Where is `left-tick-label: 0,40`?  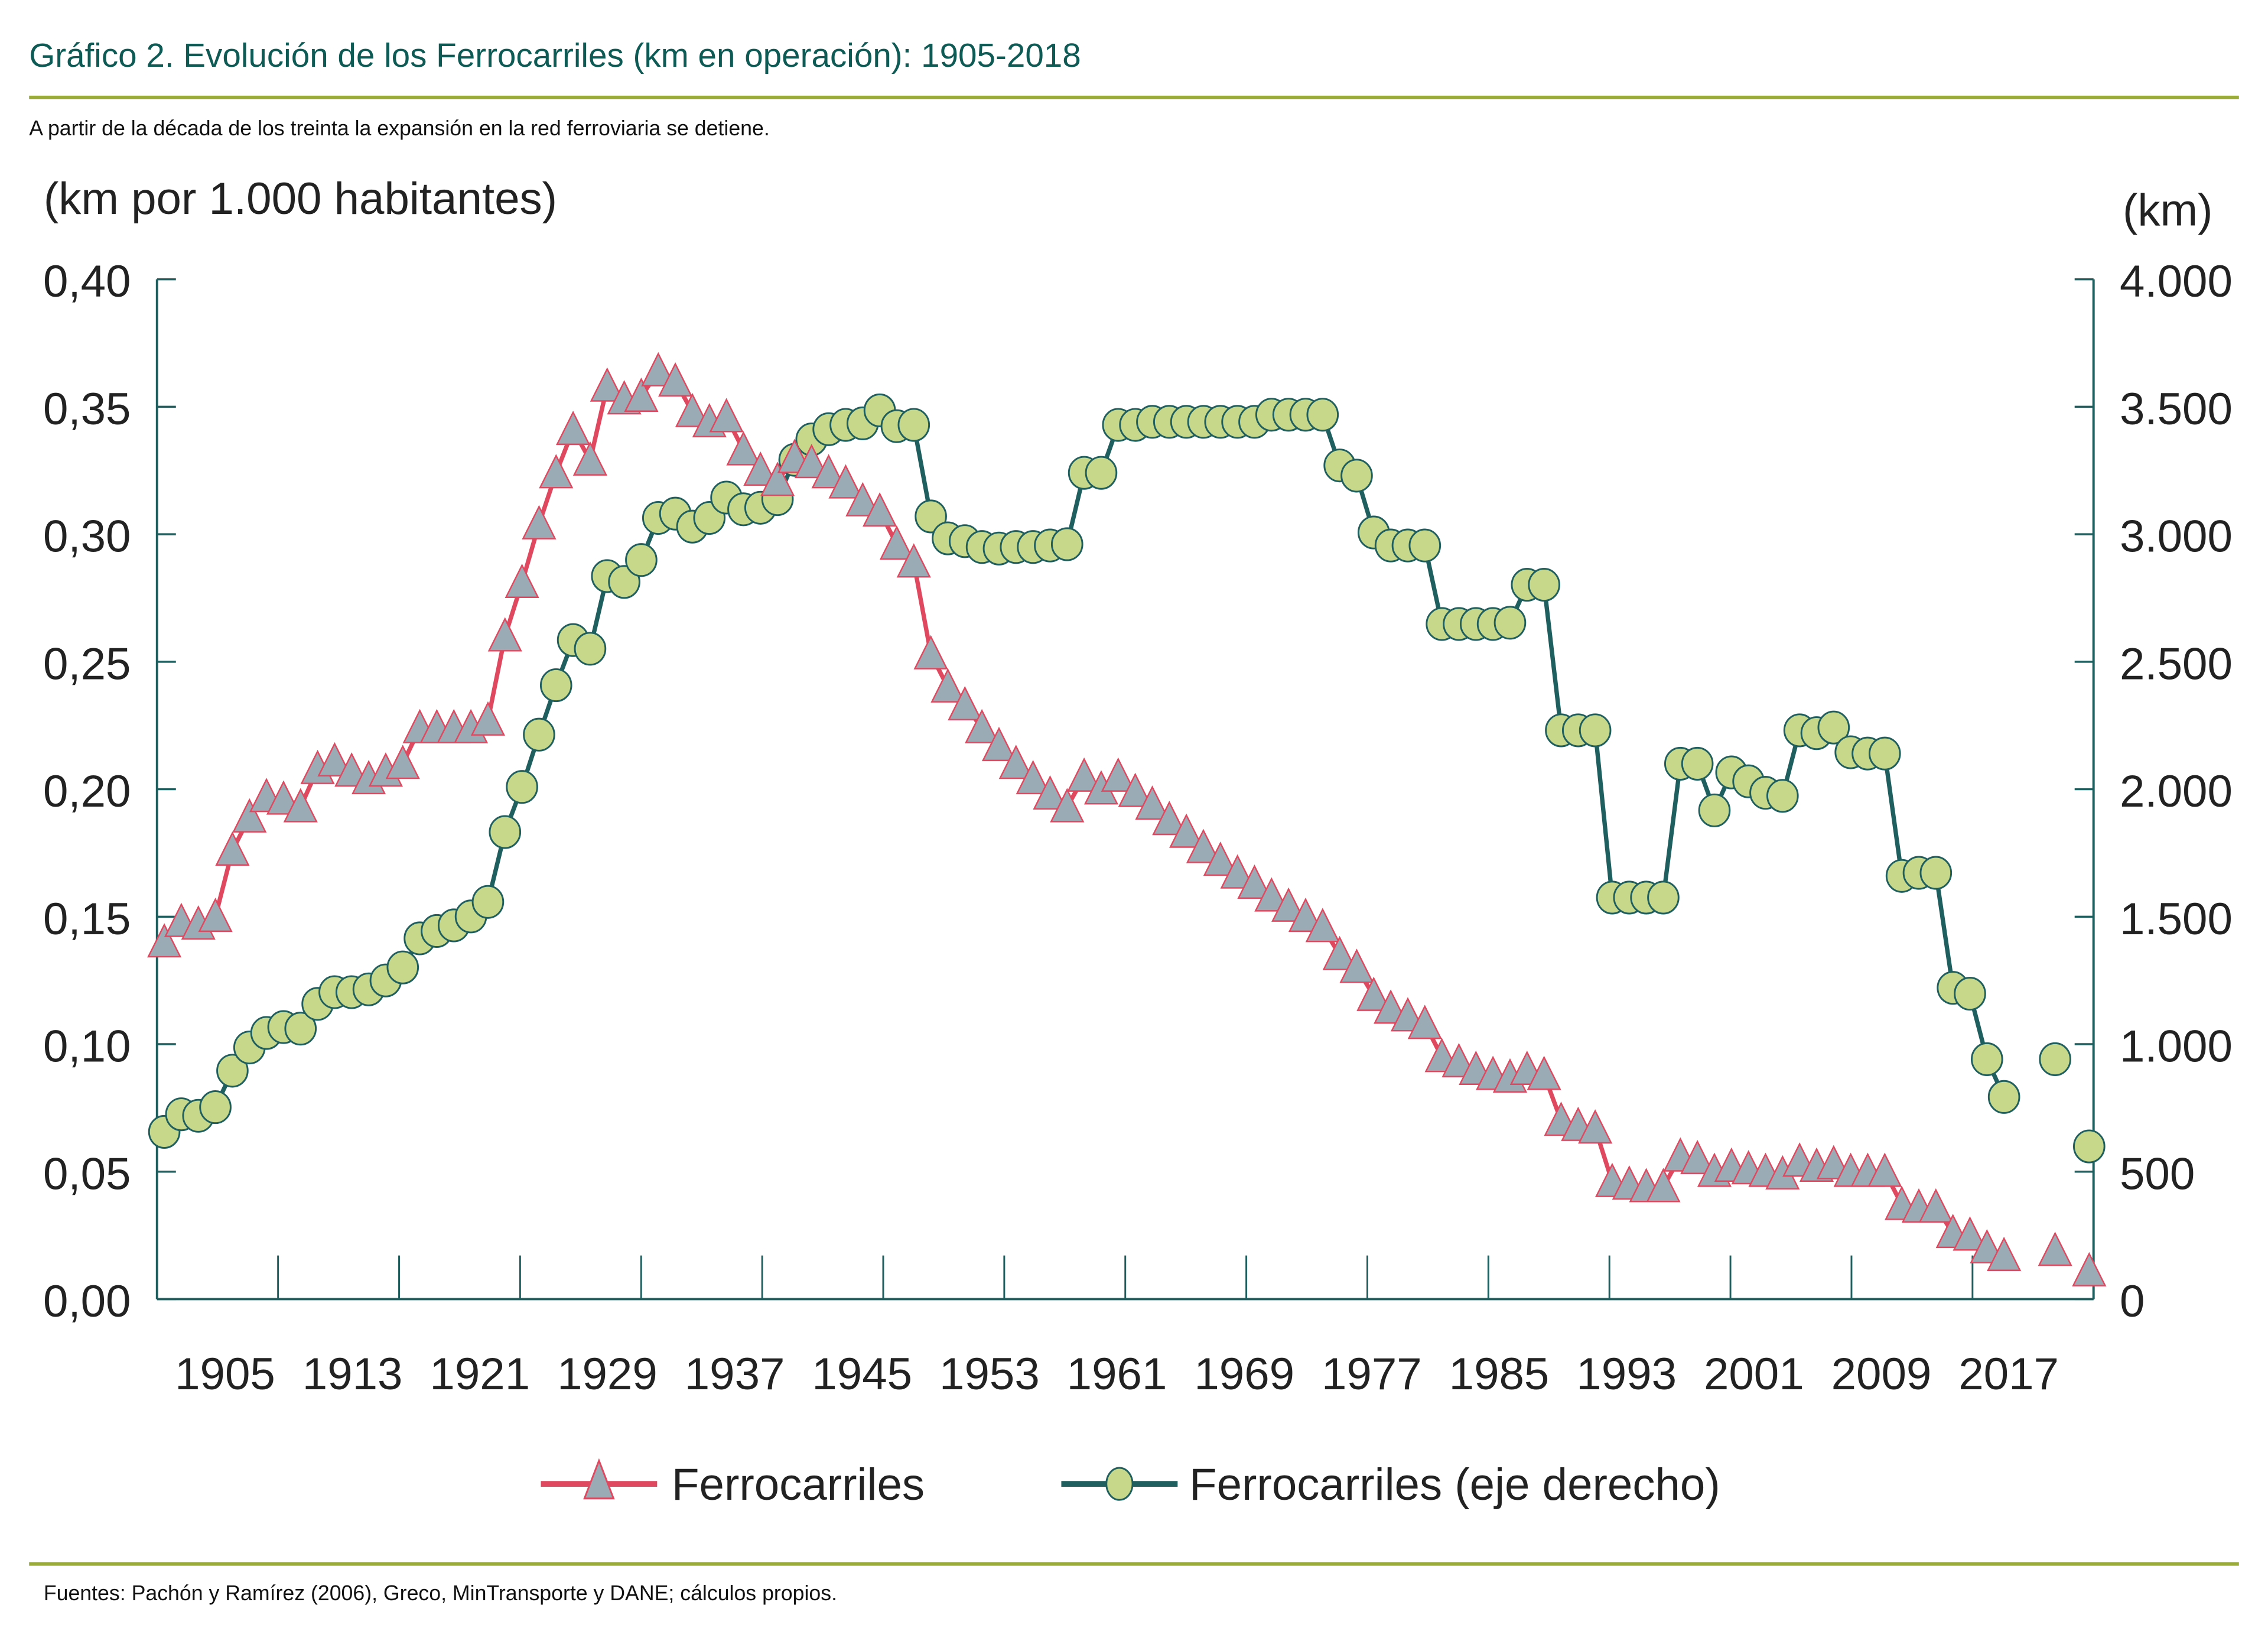
left-tick-label: 0,40 is located at coordinates (87, 281).